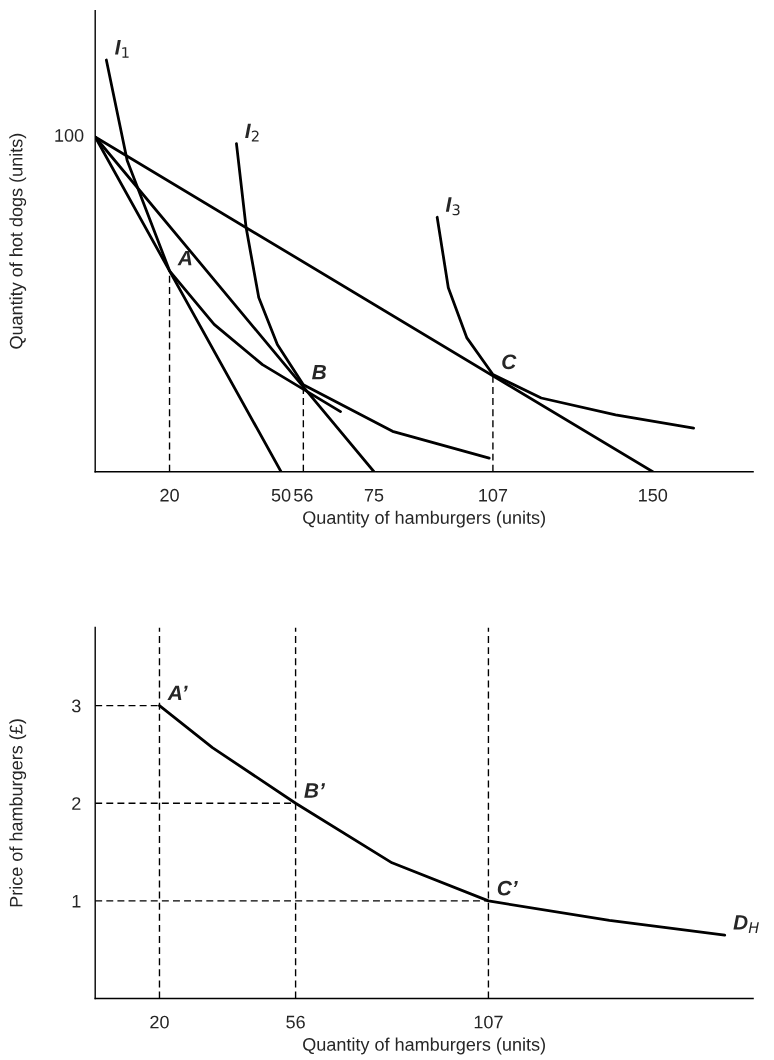  What do you see at coordinates (122, 49) in the screenshot?
I see `annotation: I$_{1}$` at bounding box center [122, 49].